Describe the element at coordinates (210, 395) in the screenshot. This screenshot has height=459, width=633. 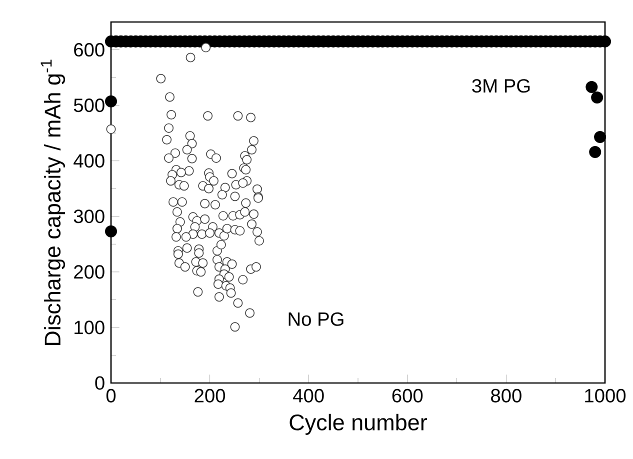
I see `x-tick-label: 200` at that location.